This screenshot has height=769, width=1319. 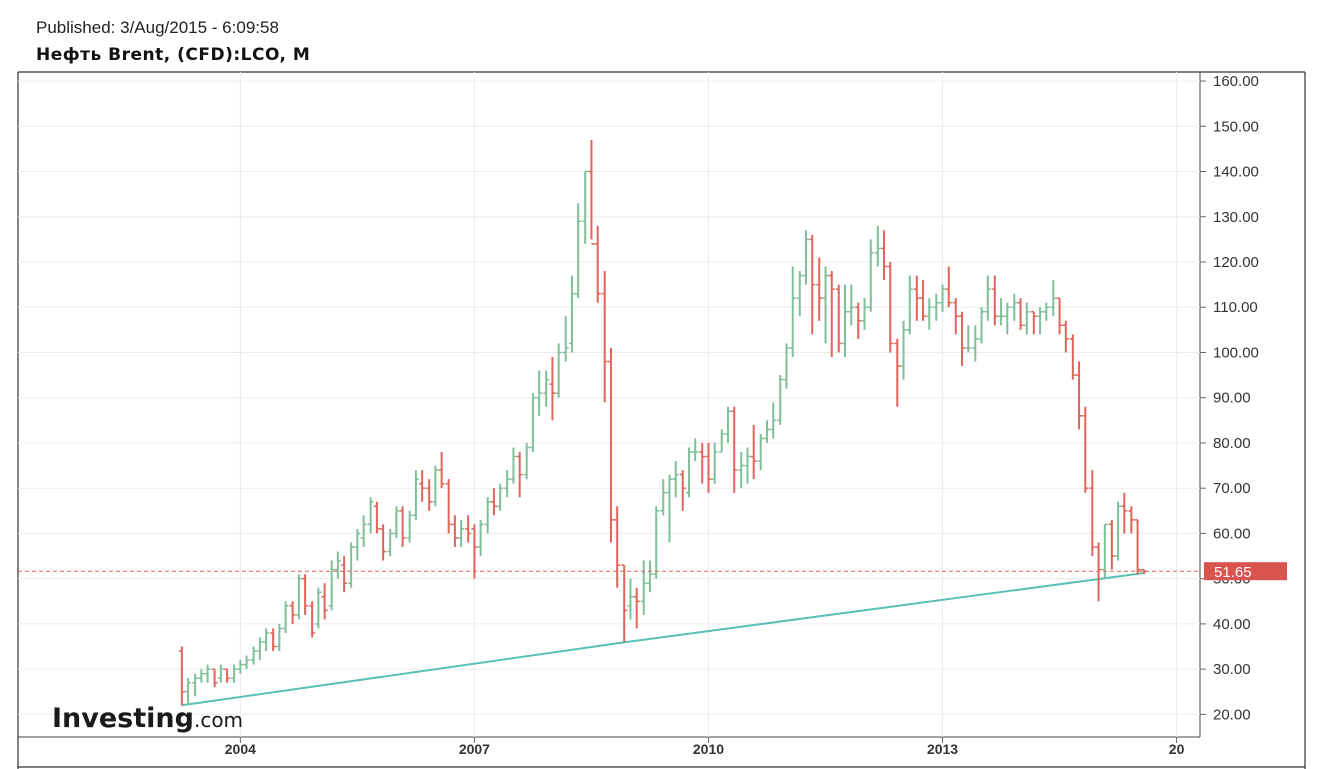 I want to click on y-tick-label: 20.00, so click(x=1232, y=714).